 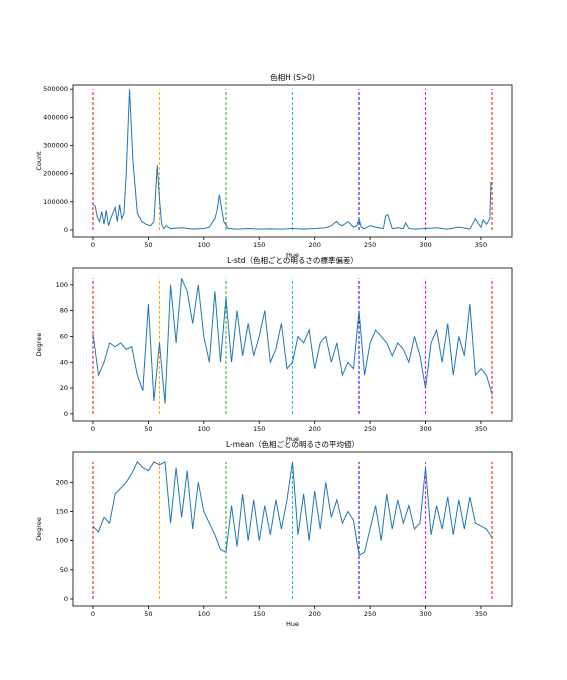 What do you see at coordinates (64, 570) in the screenshot?
I see `y-tick-label: 50` at bounding box center [64, 570].